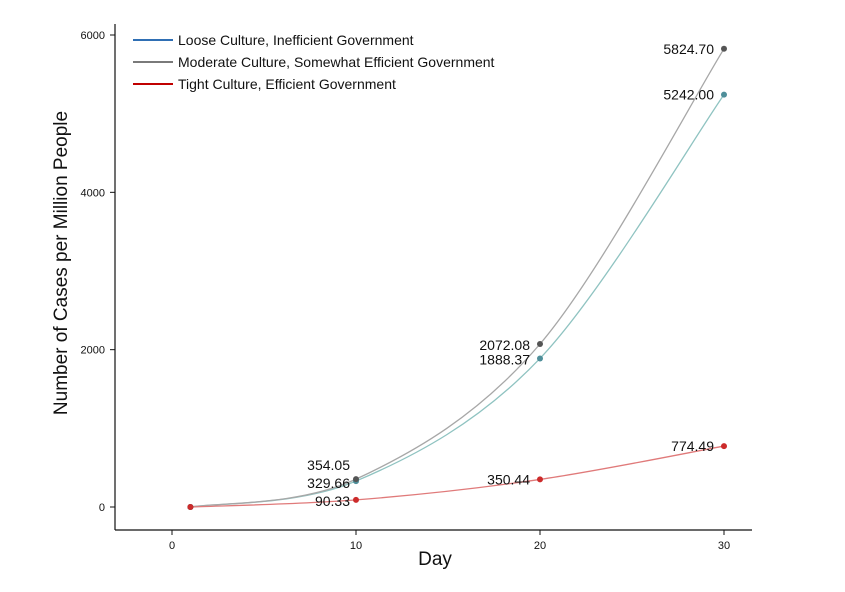 The image size is (845, 592). What do you see at coordinates (356, 546) in the screenshot?
I see `x-tick-label: 10` at bounding box center [356, 546].